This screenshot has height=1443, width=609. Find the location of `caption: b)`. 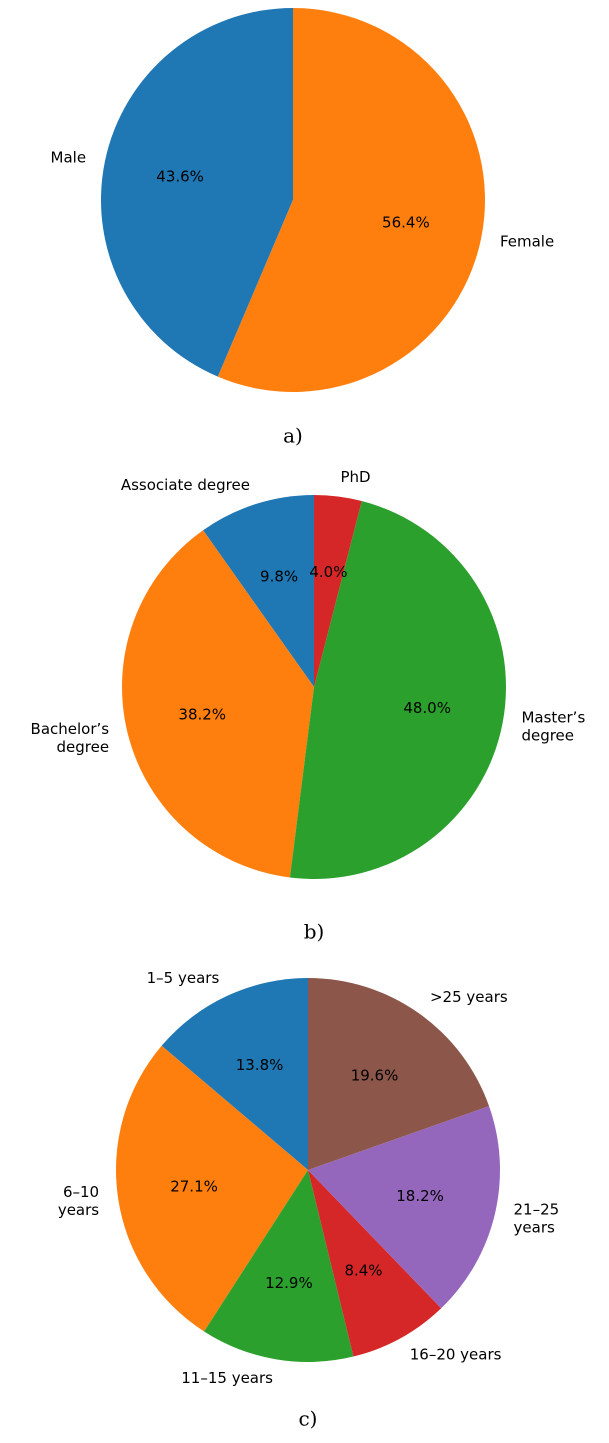

caption: b) is located at coordinates (314, 932).